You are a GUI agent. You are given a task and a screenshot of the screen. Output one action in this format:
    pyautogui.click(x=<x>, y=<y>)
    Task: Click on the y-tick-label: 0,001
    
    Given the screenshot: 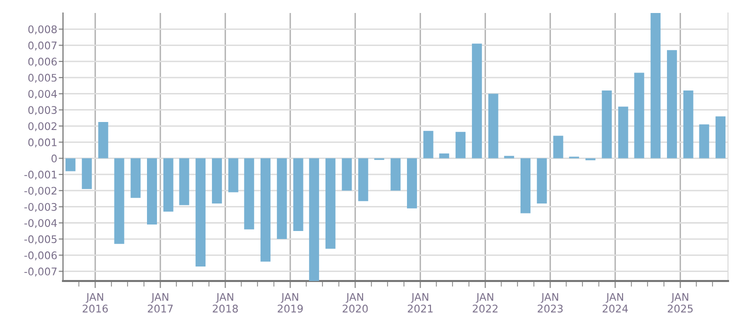 What is the action you would take?
    pyautogui.click(x=42, y=143)
    